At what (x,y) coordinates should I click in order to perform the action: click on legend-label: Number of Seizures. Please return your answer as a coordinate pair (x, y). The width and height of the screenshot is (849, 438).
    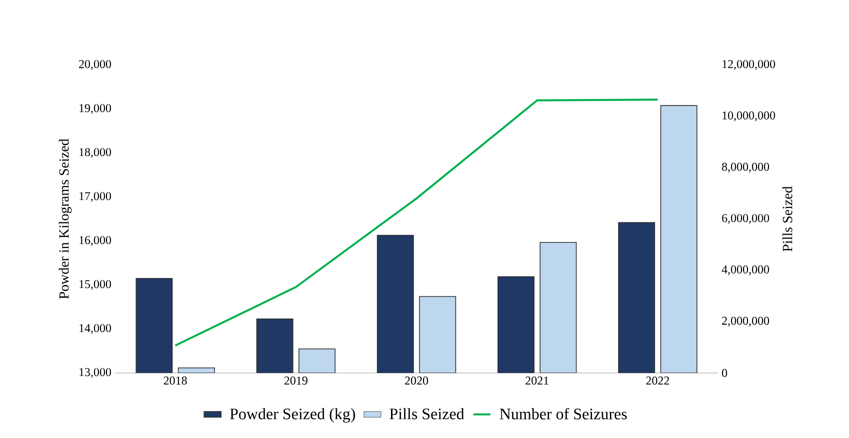
    Looking at the image, I should click on (563, 414).